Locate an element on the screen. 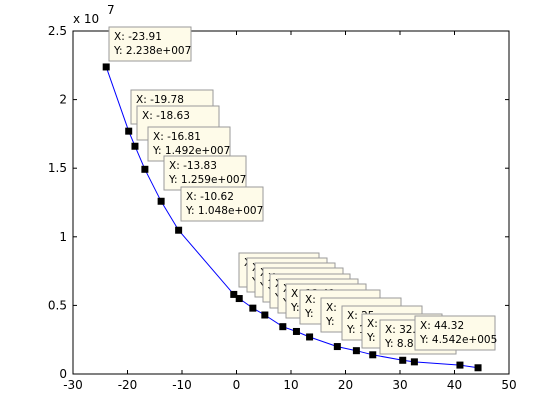 The width and height of the screenshot is (560, 420). x-tick-label: 50 is located at coordinates (508, 385).